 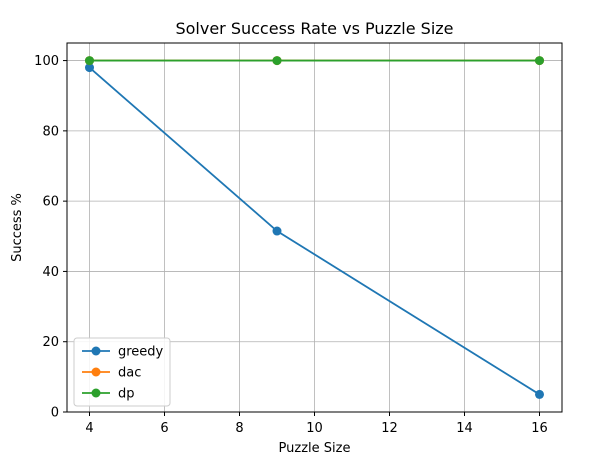 What do you see at coordinates (126, 394) in the screenshot?
I see `legend-label-dp: dp` at bounding box center [126, 394].